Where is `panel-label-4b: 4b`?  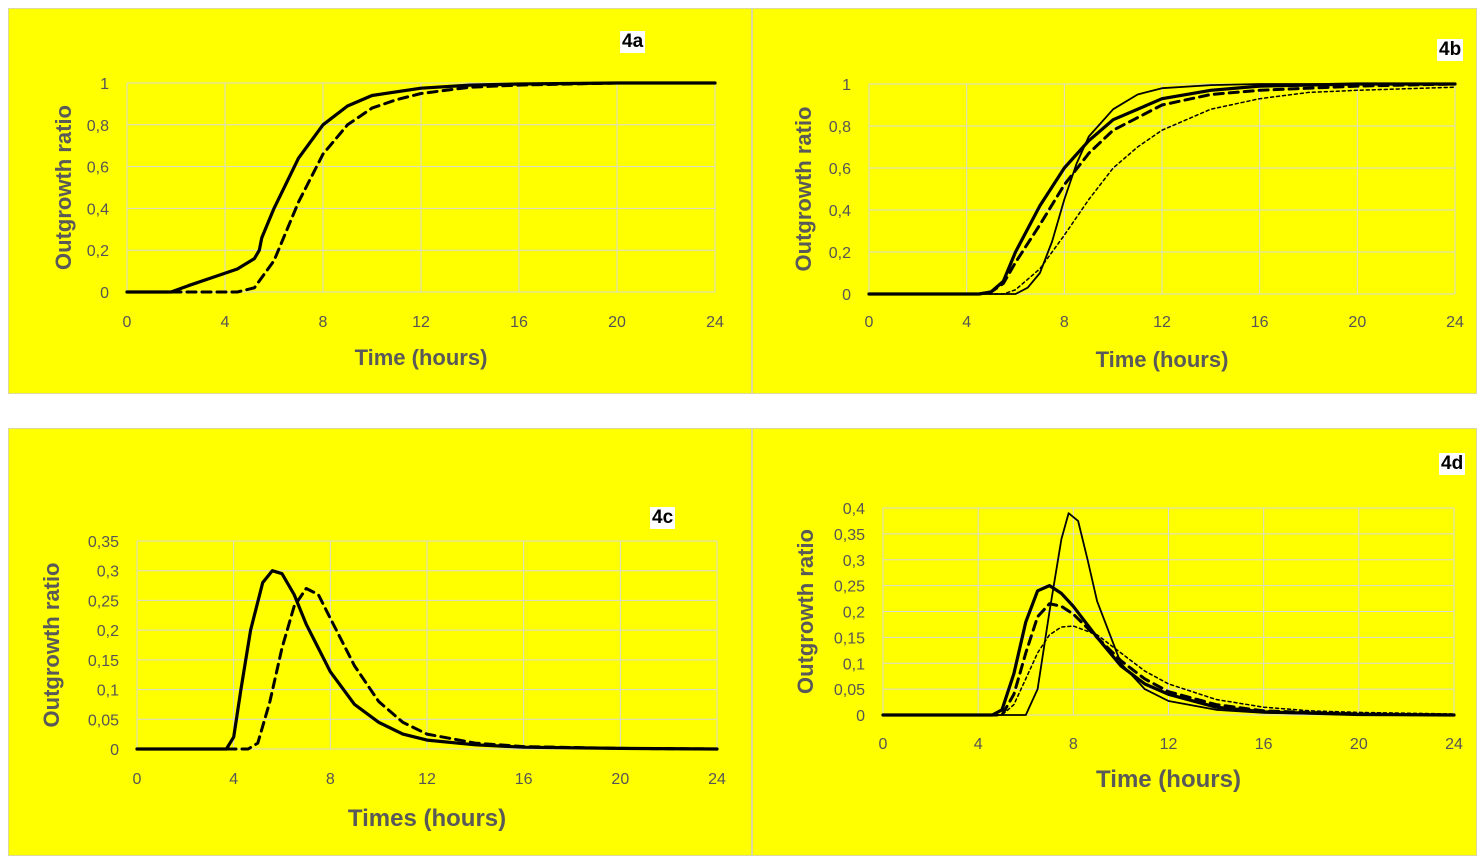 panel-label-4b: 4b is located at coordinates (1450, 50).